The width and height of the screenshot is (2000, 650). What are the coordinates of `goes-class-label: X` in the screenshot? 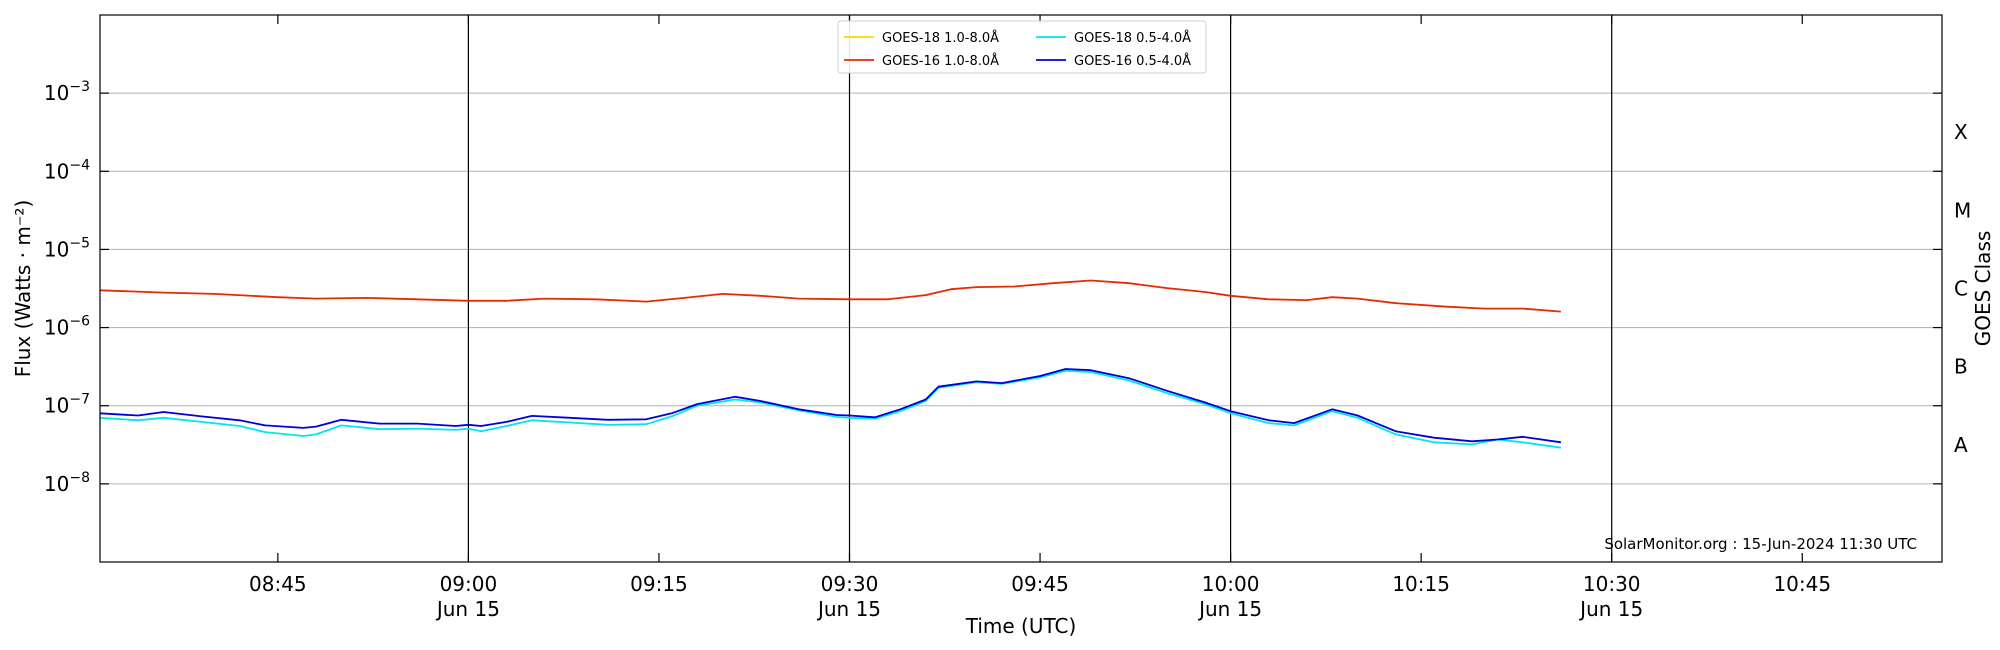 It's located at (1961, 132).